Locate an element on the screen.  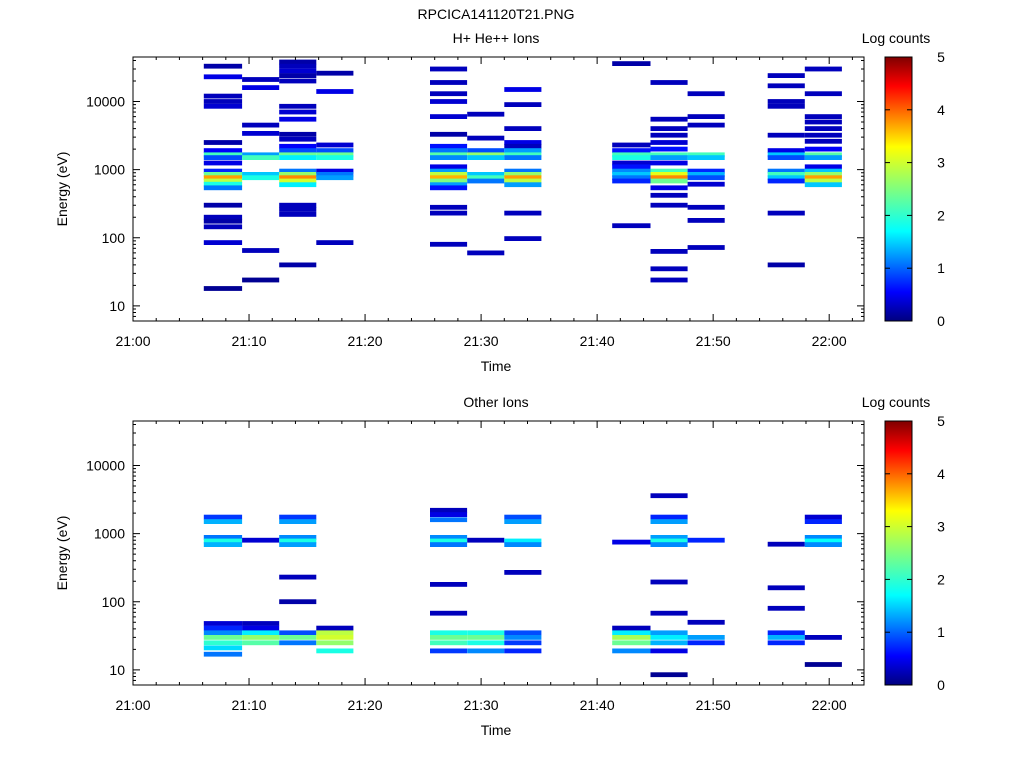
x-tick-label: 21:20 is located at coordinates (365, 341).